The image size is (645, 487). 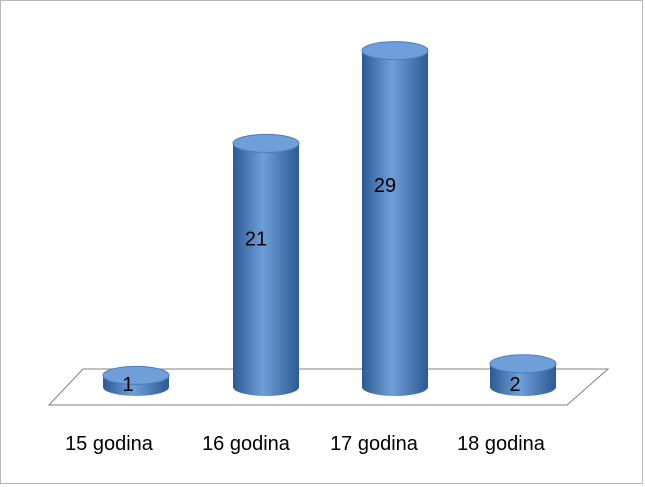 What do you see at coordinates (374, 444) in the screenshot?
I see `category-label: 17 godina` at bounding box center [374, 444].